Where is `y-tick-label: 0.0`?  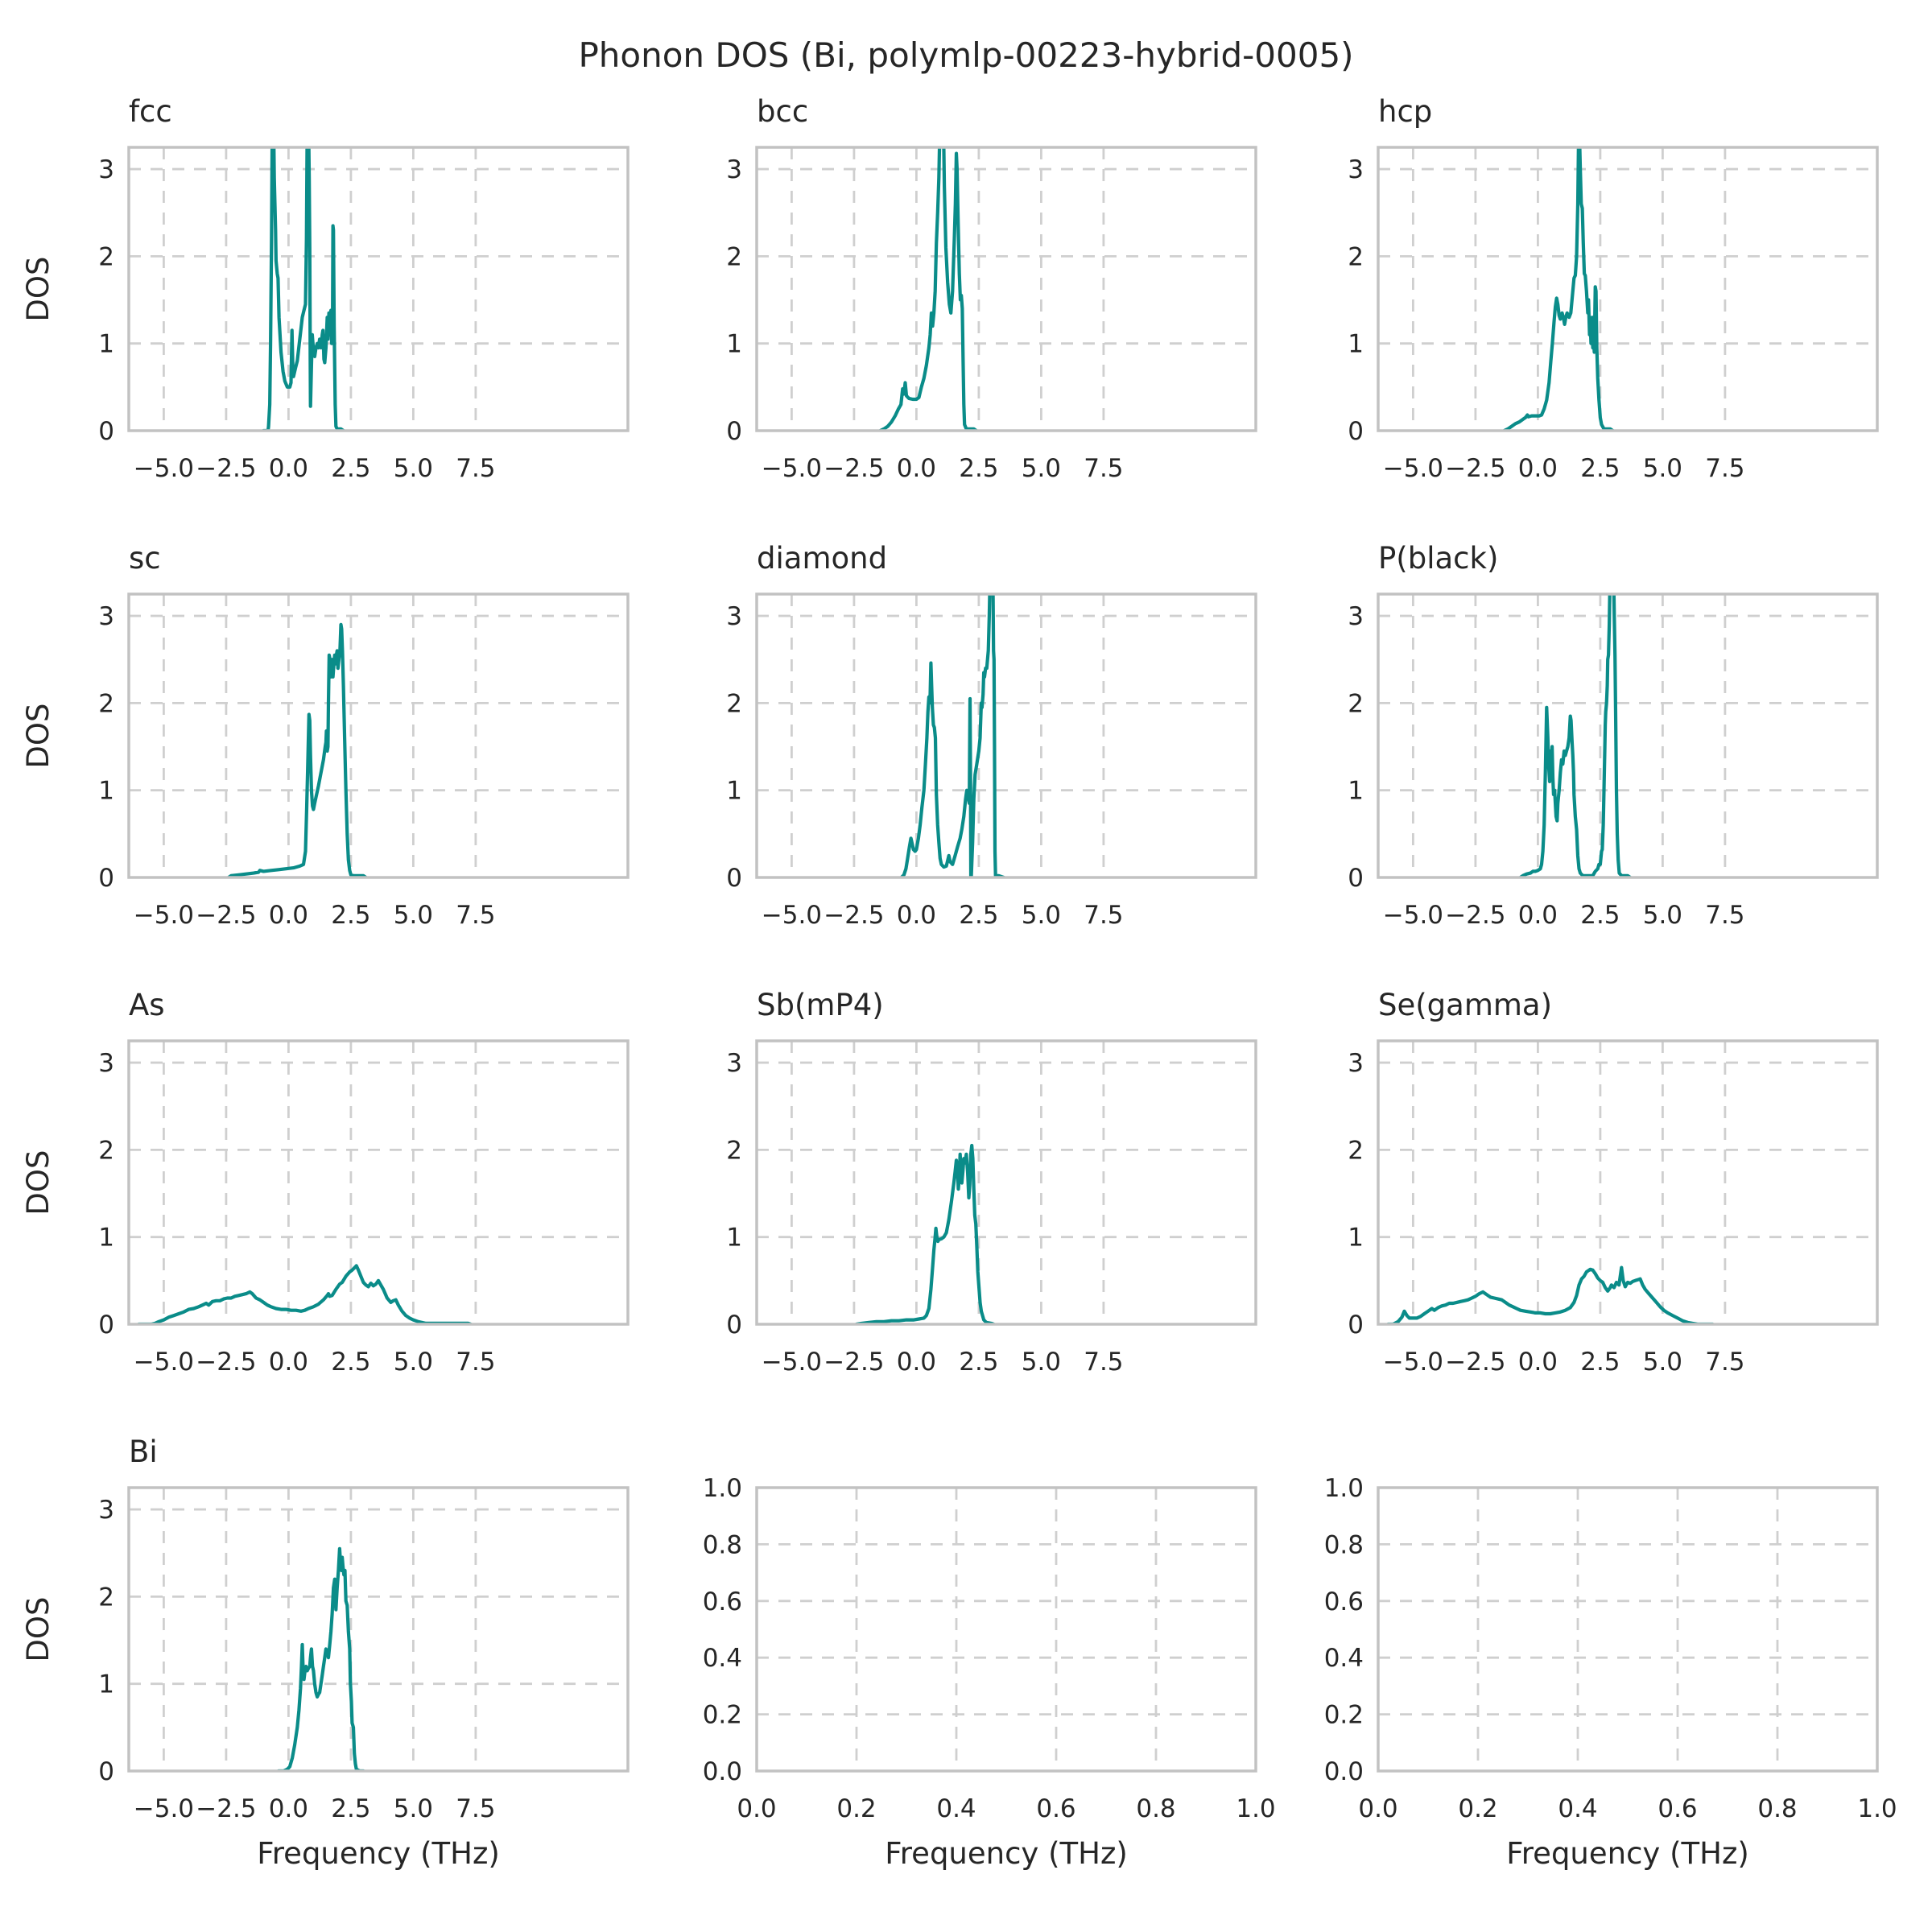
y-tick-label: 0.0 is located at coordinates (1344, 1771).